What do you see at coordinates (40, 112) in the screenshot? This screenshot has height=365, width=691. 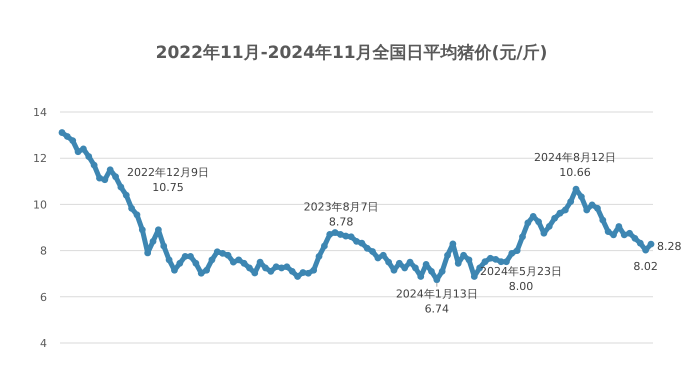 I see `y-tick-label: 14` at bounding box center [40, 112].